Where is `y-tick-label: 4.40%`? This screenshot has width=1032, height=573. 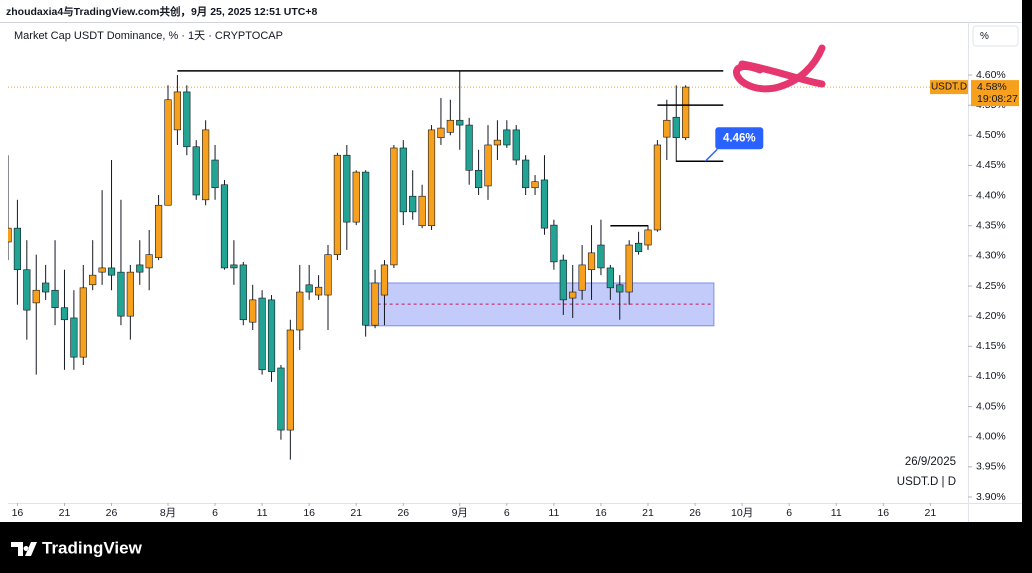 y-tick-label: 4.40% is located at coordinates (991, 195).